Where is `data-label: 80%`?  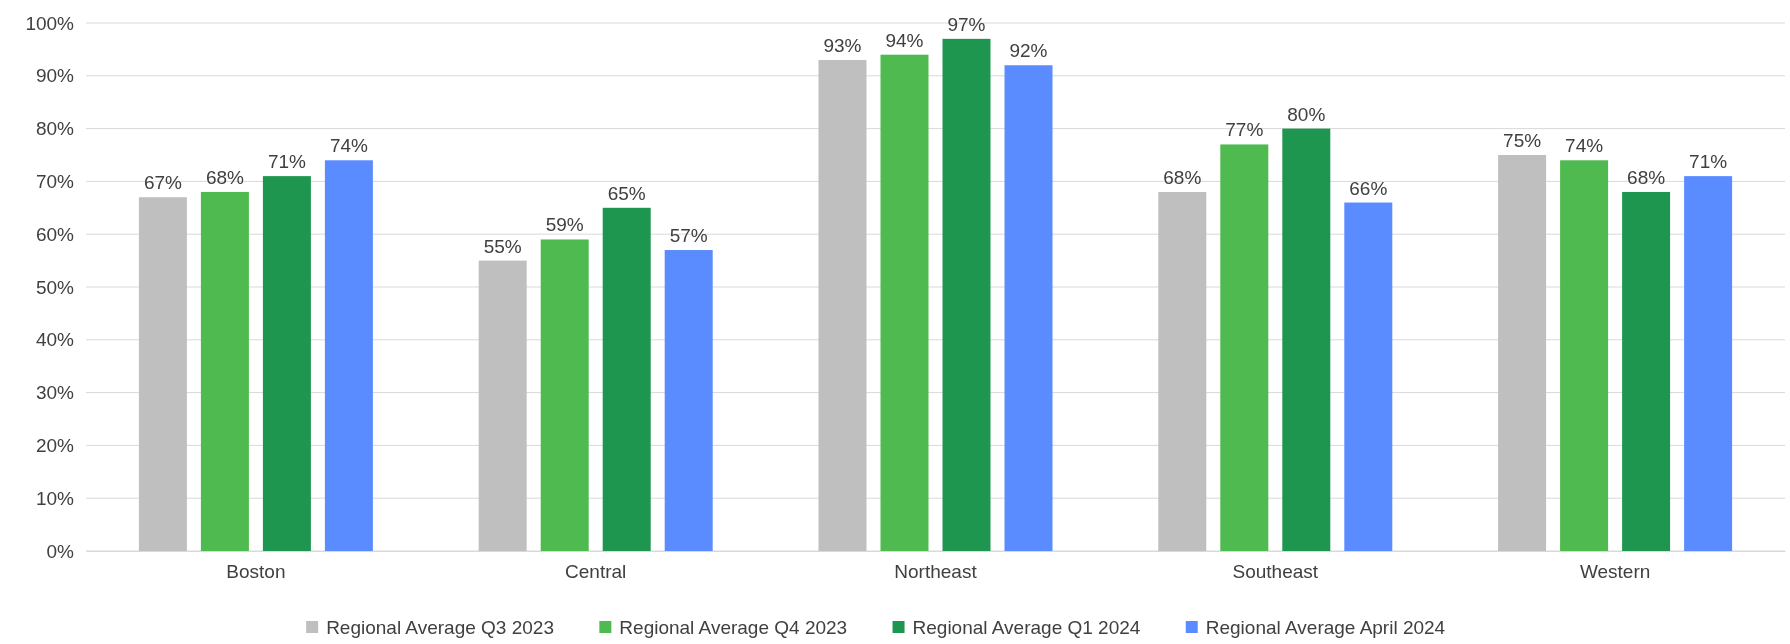
data-label: 80% is located at coordinates (1306, 114).